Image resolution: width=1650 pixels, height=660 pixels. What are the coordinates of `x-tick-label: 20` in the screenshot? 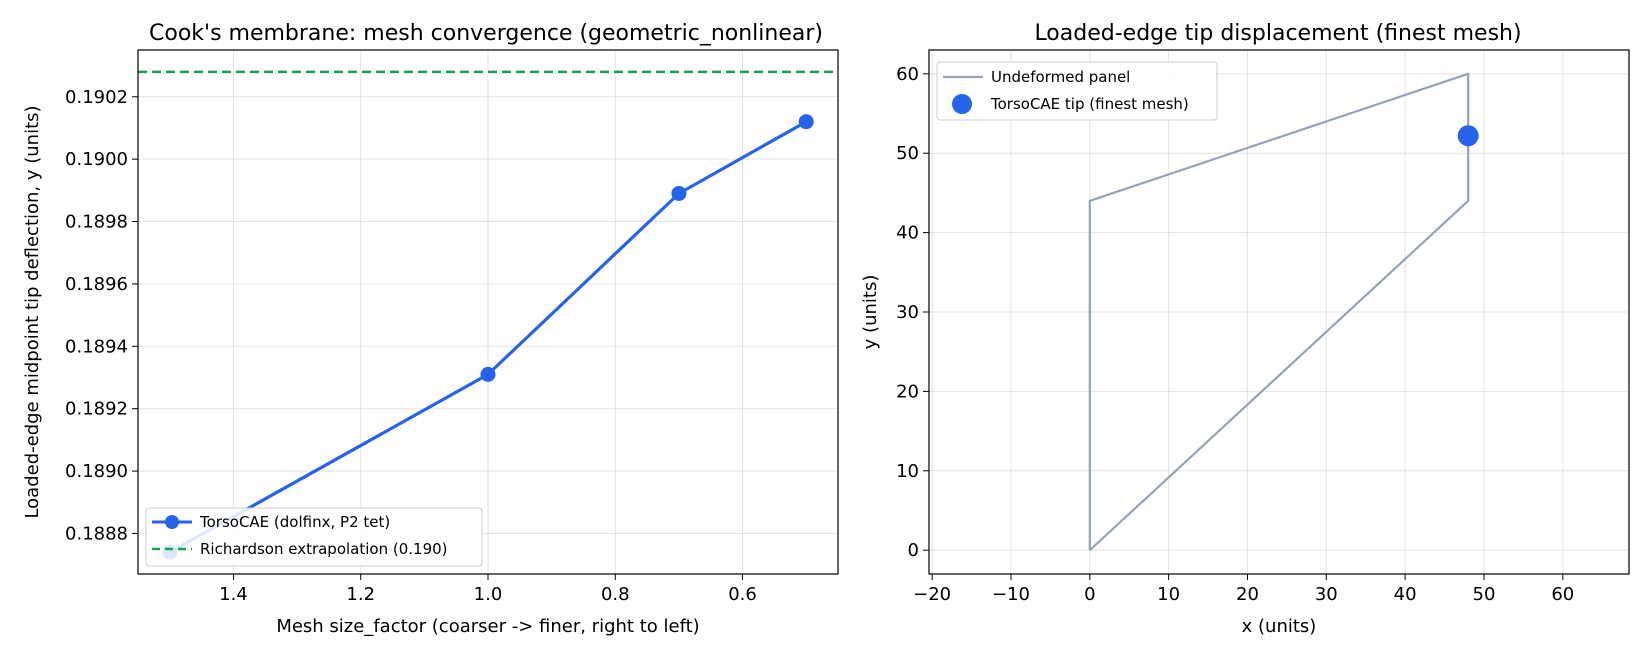 It's located at (1247, 594).